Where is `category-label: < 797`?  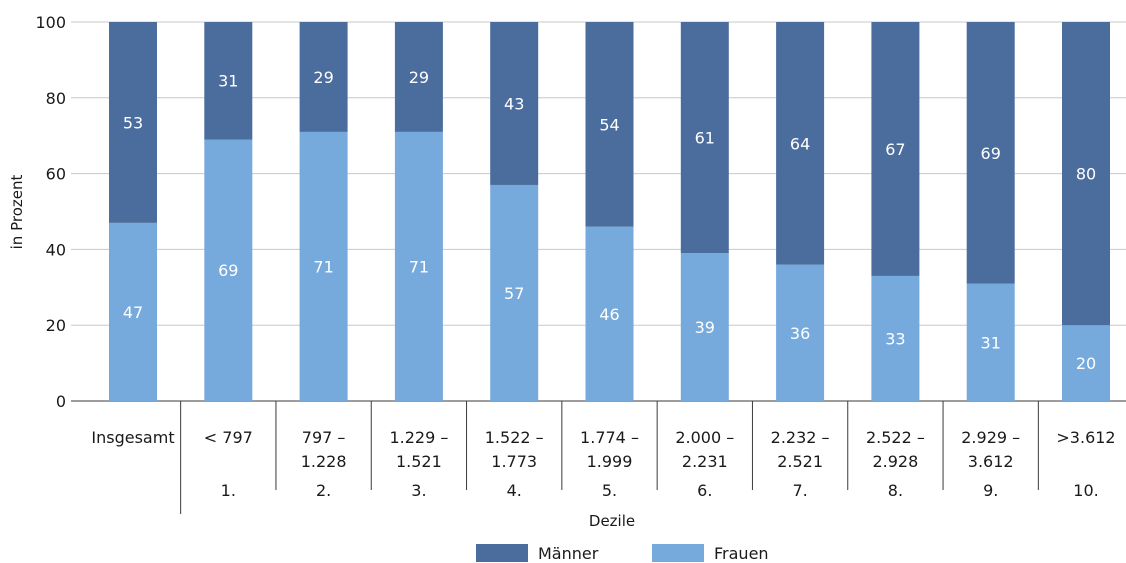
category-label: < 797 is located at coordinates (228, 437).